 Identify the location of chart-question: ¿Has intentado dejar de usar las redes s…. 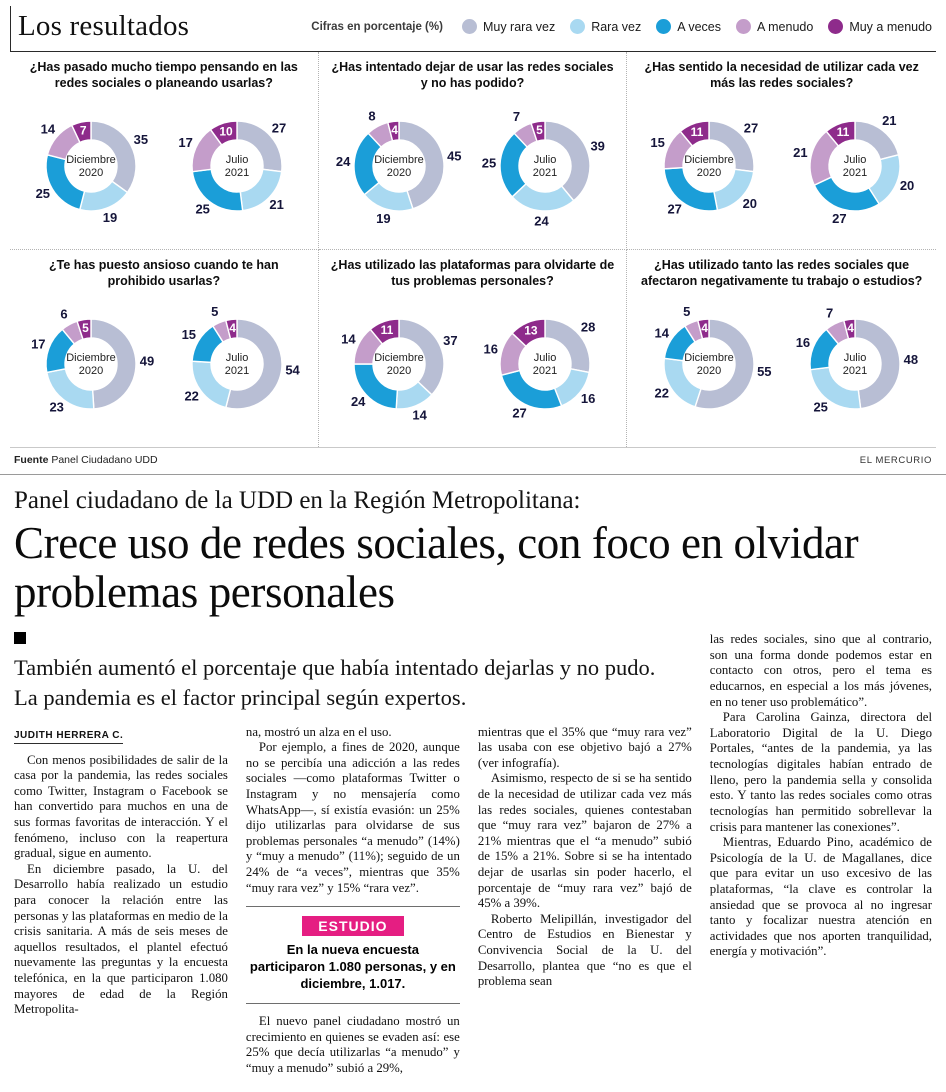
(472, 75).